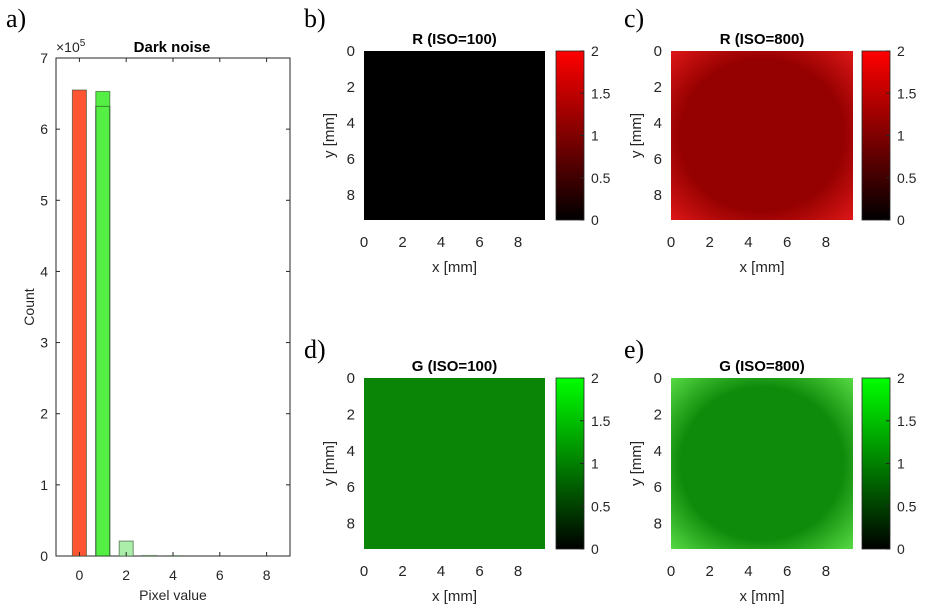  I want to click on heatmap-xlabel-g-iso100: x [mm], so click(454, 596).